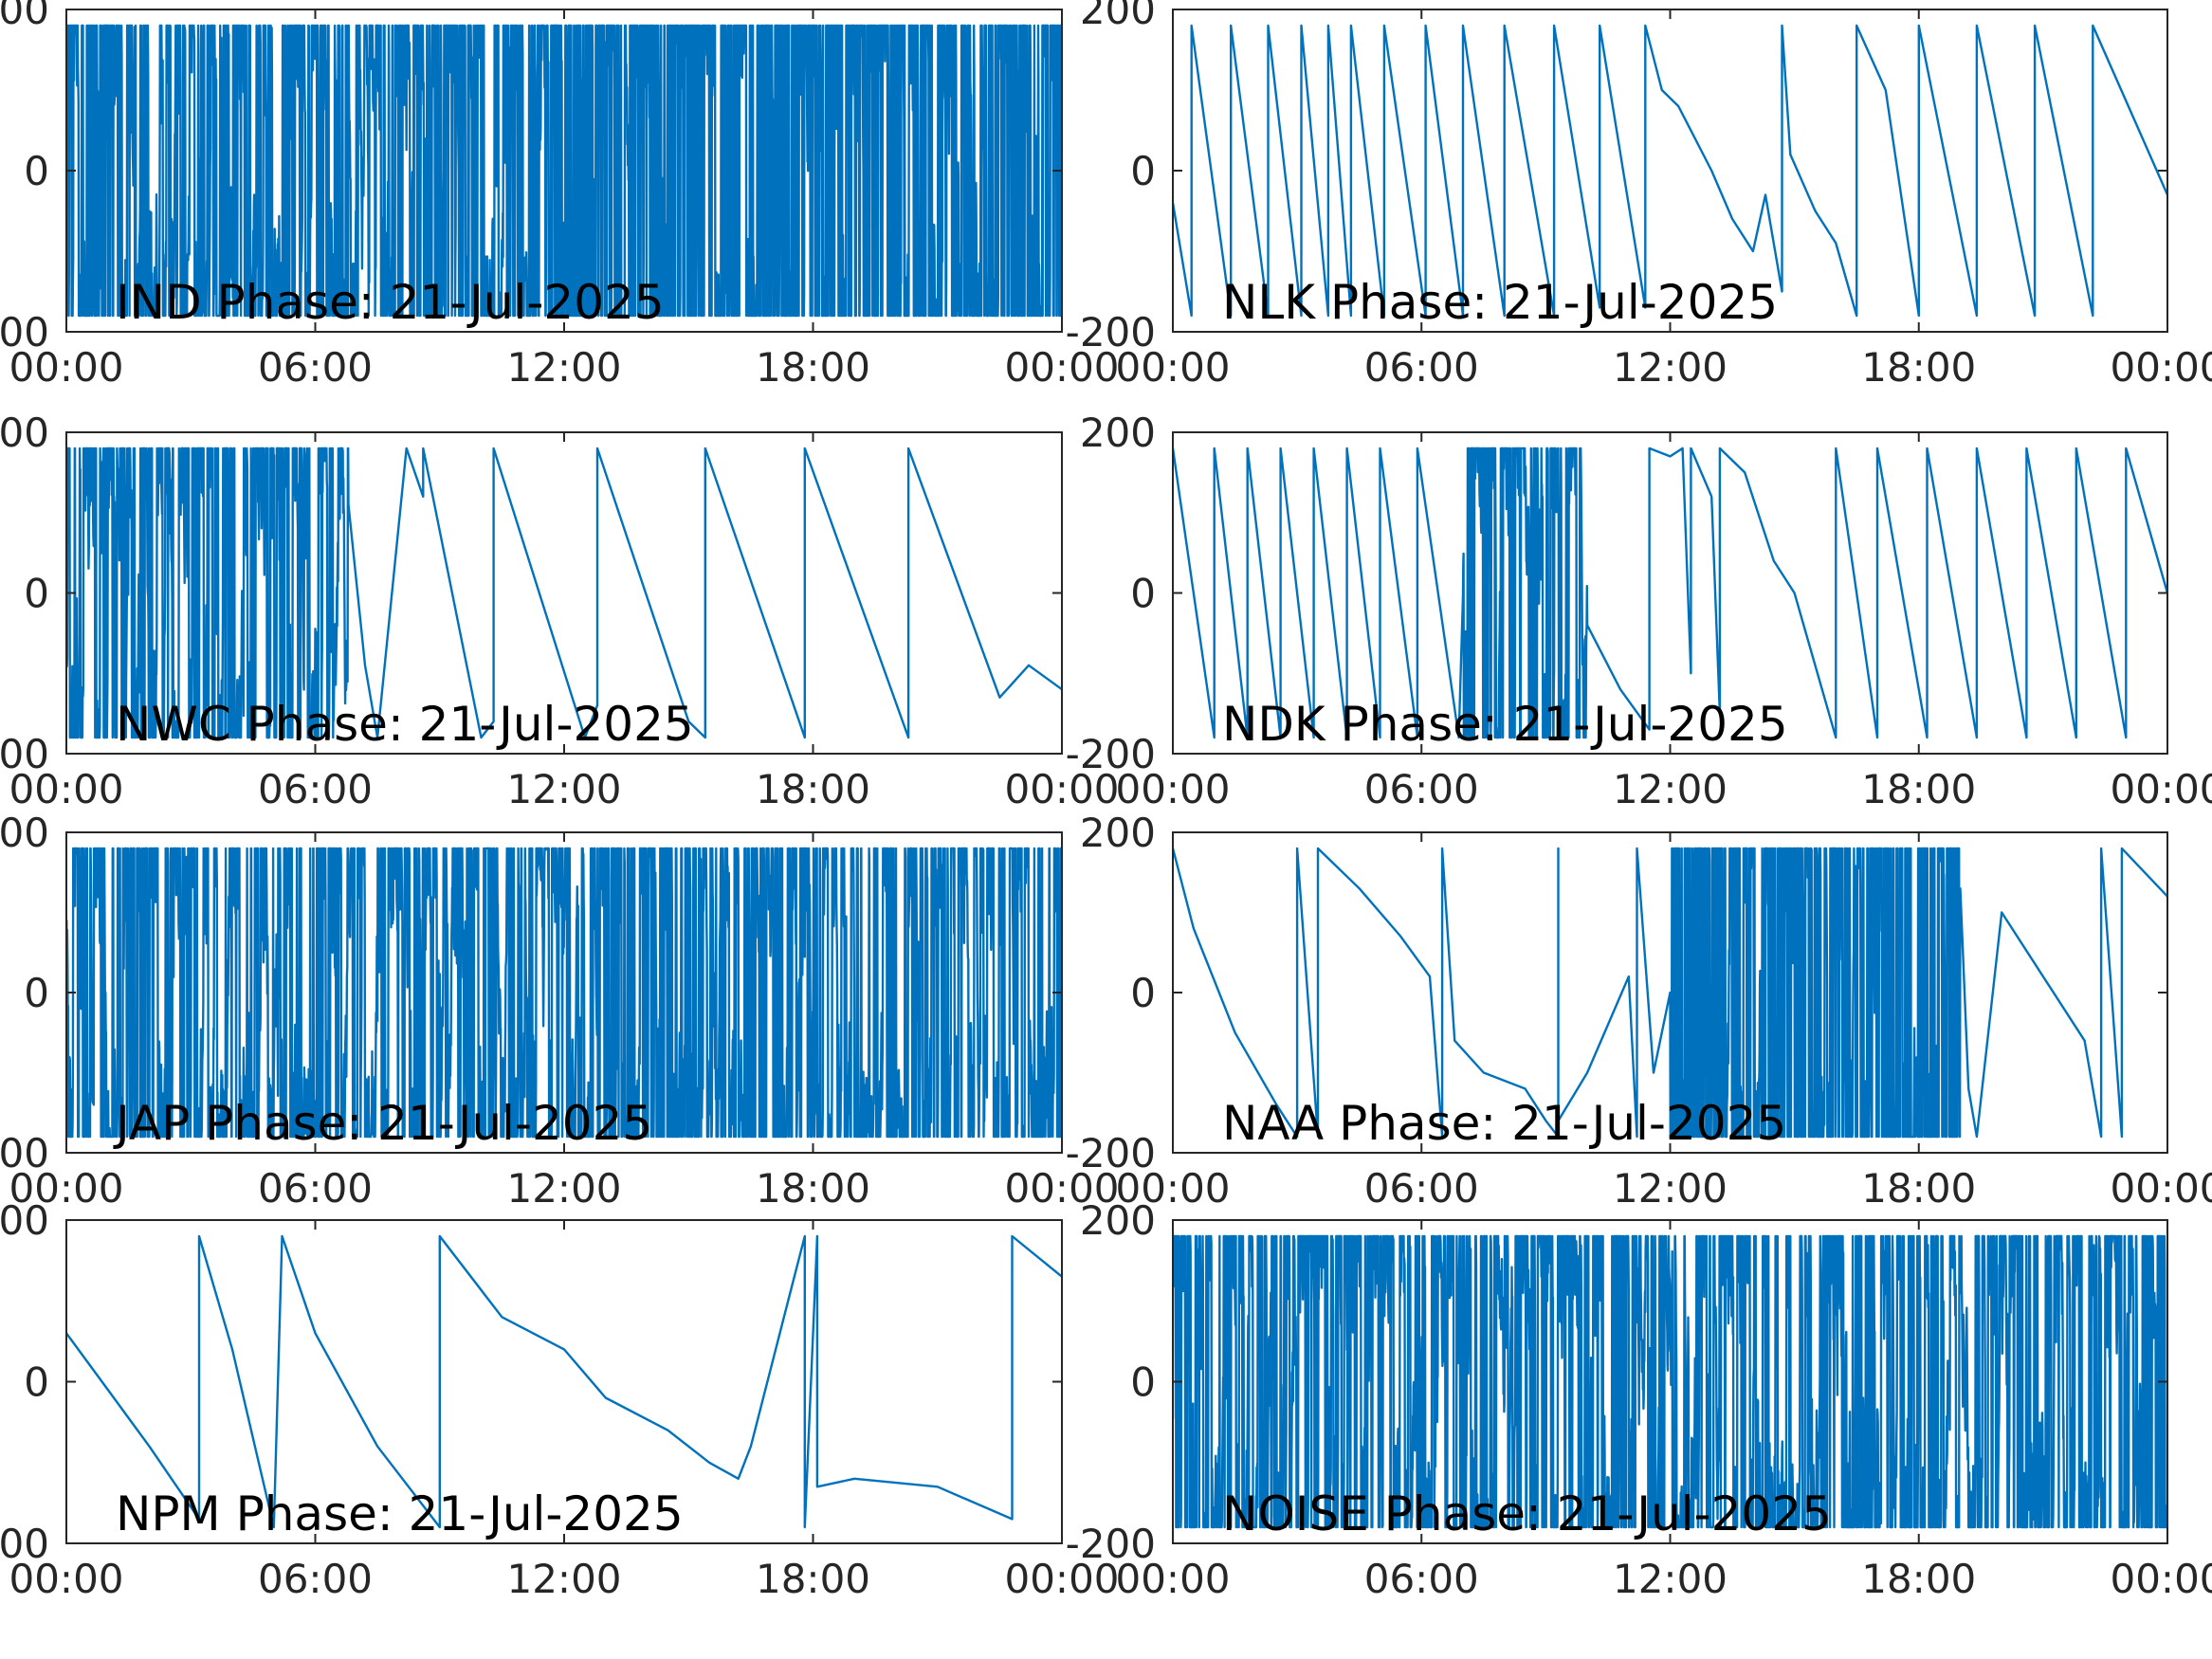 The image size is (2212, 1659). Describe the element at coordinates (400, 1513) in the screenshot. I see `panel-title: NPM Phase: 21-Jul-2025` at that location.